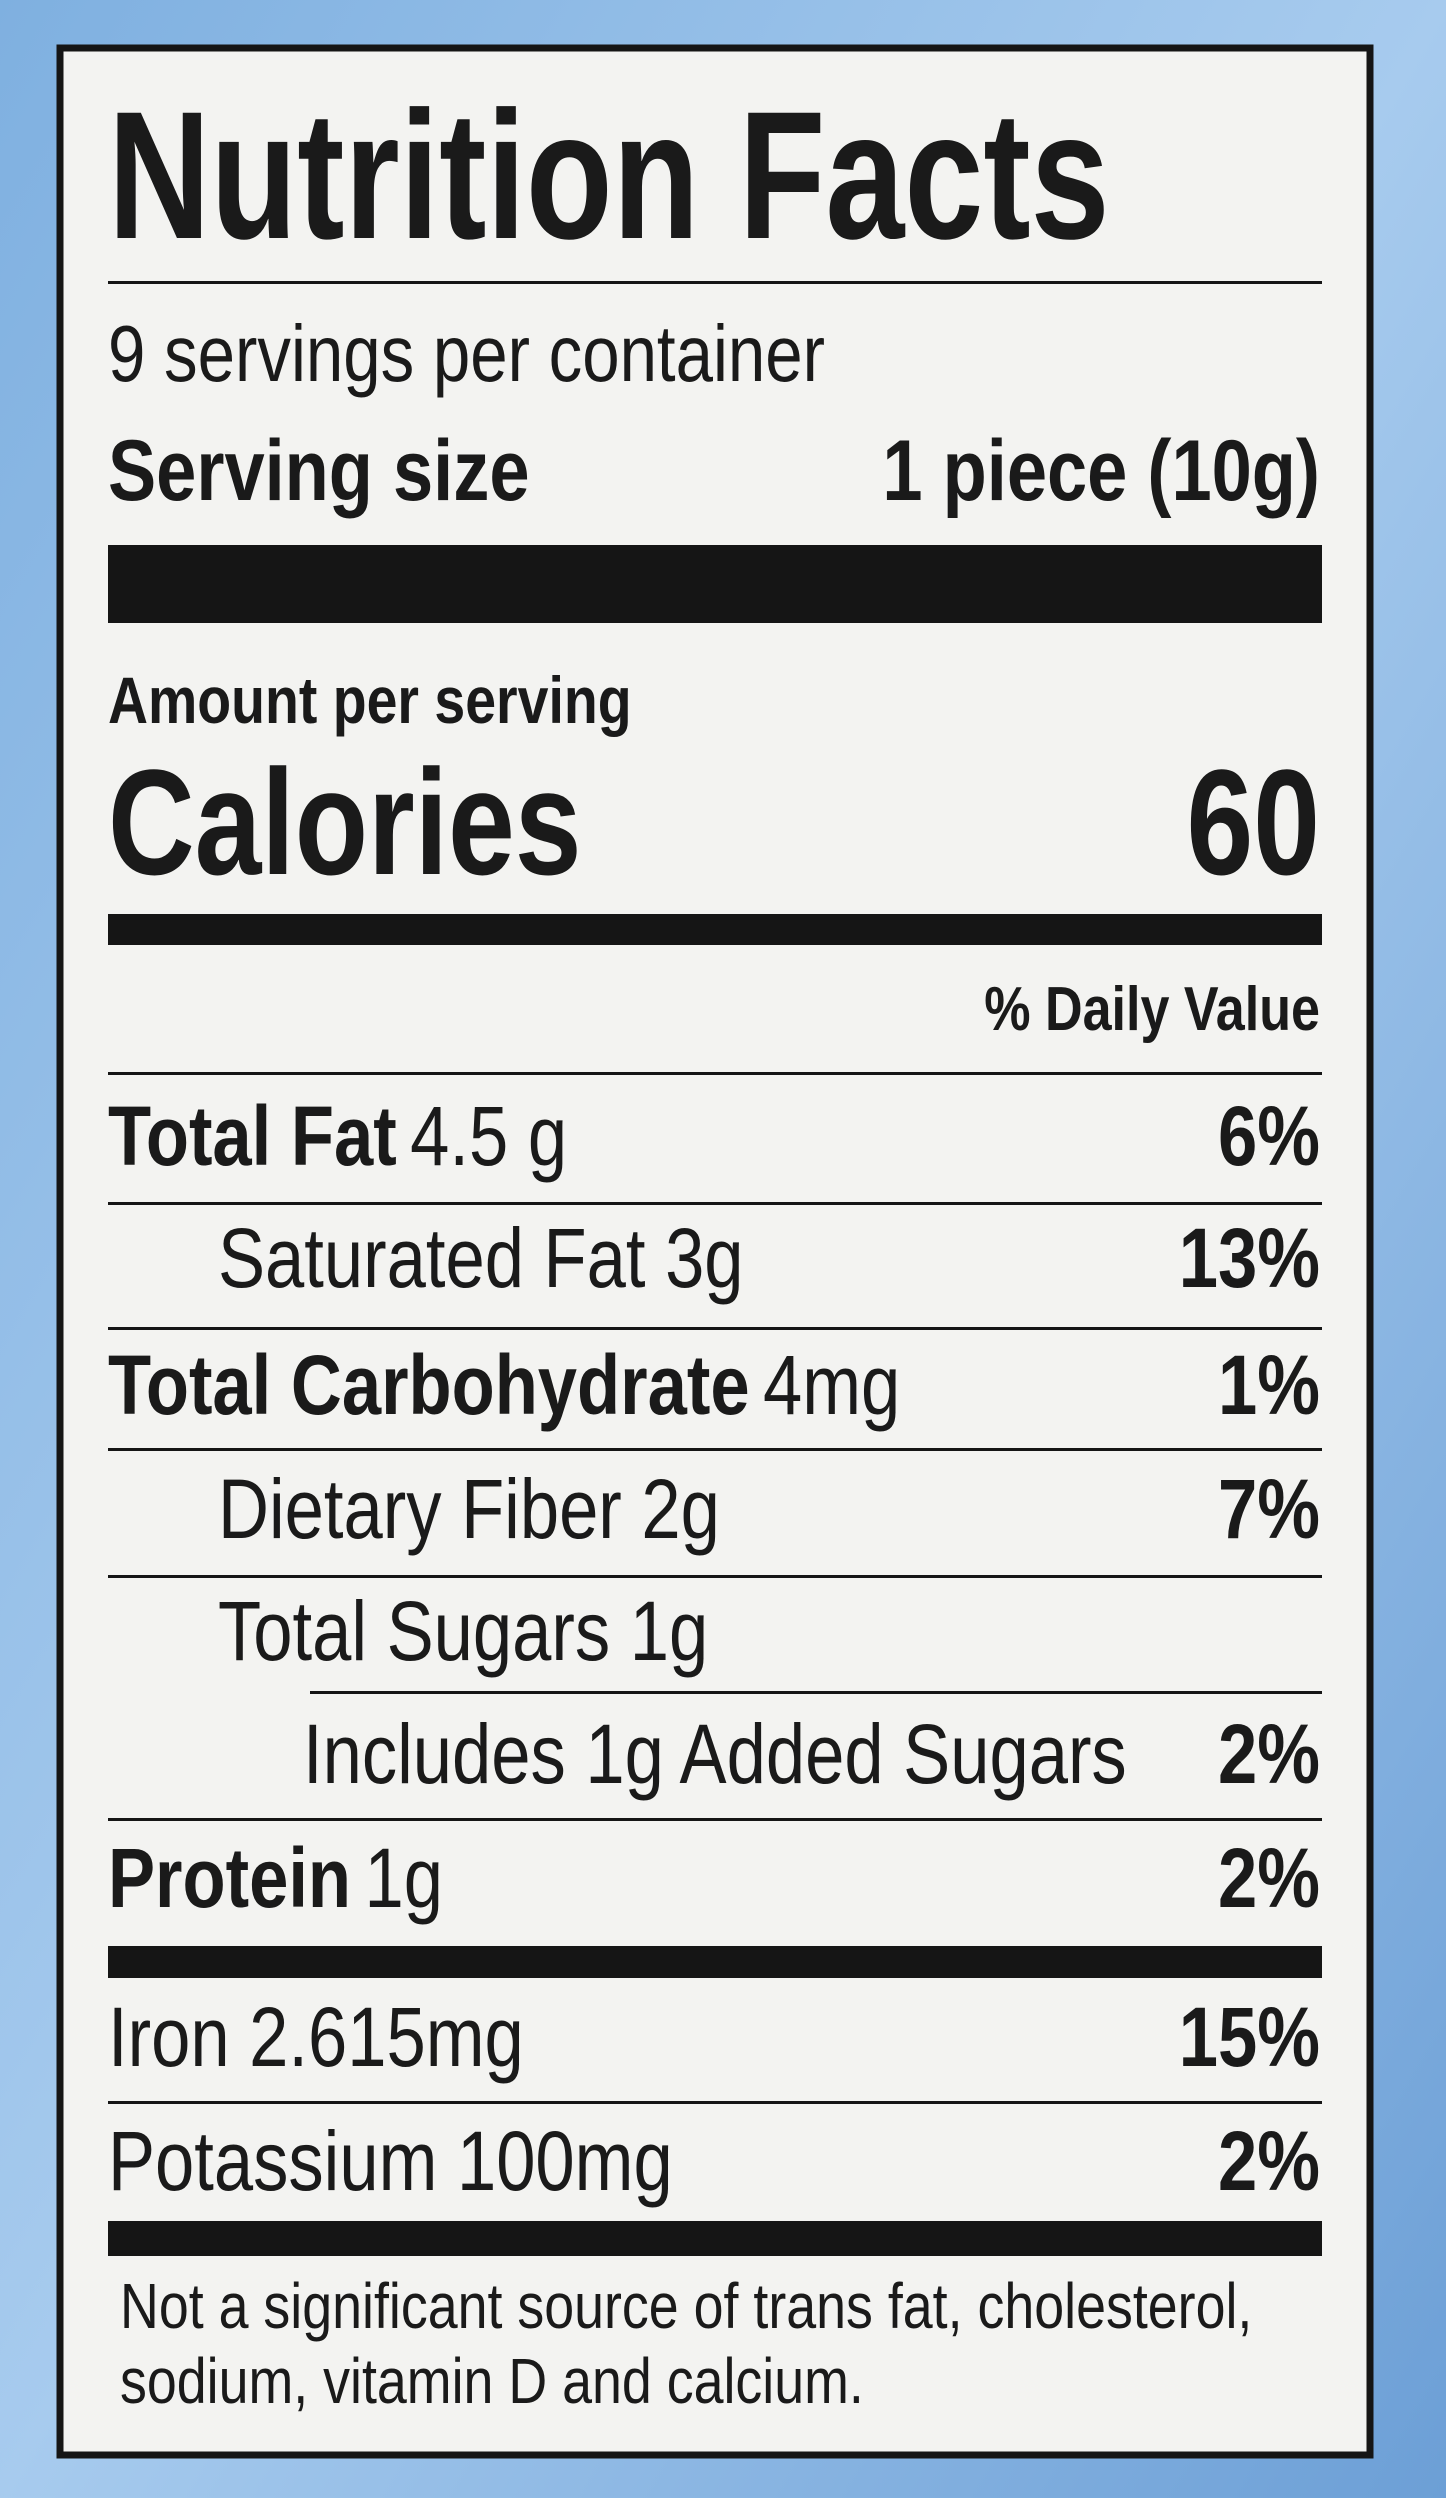 This screenshot has width=1446, height=2498. Describe the element at coordinates (1101, 470) in the screenshot. I see `serving-size-value: 1 piece (10g)` at that location.